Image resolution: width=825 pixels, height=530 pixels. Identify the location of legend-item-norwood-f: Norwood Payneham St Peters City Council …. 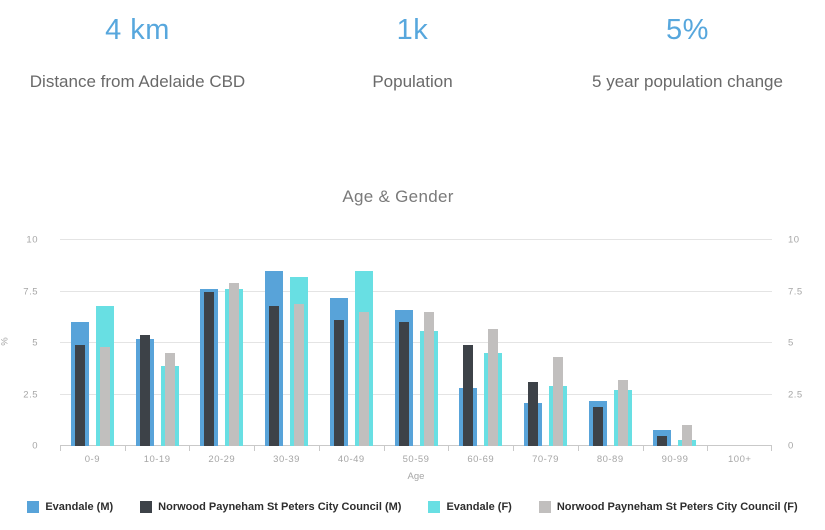
(668, 507).